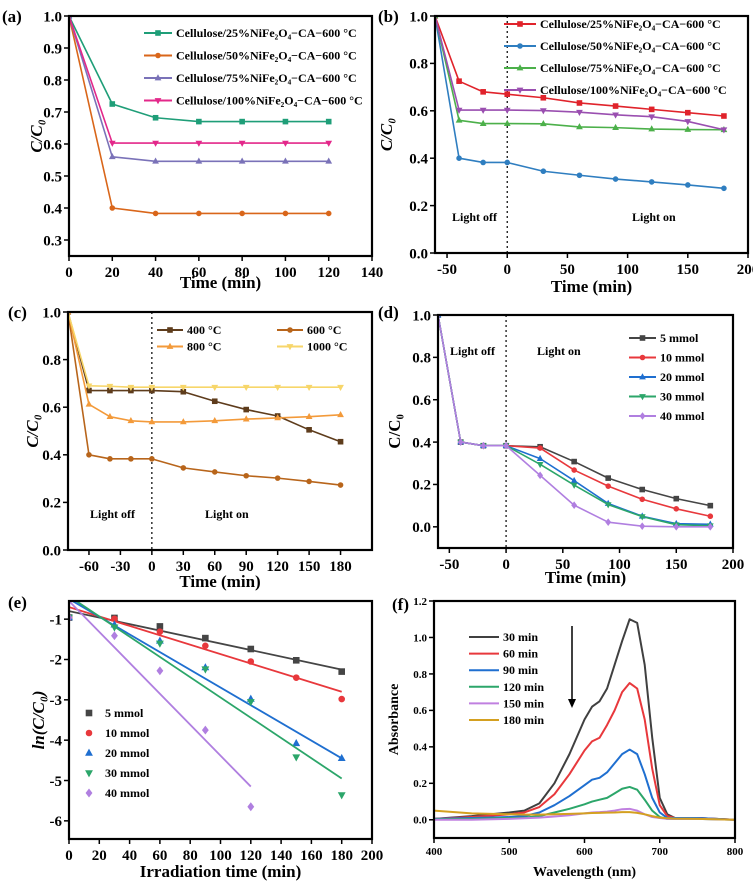  Describe the element at coordinates (567, 270) in the screenshot. I see `x-tick-label: 50` at that location.